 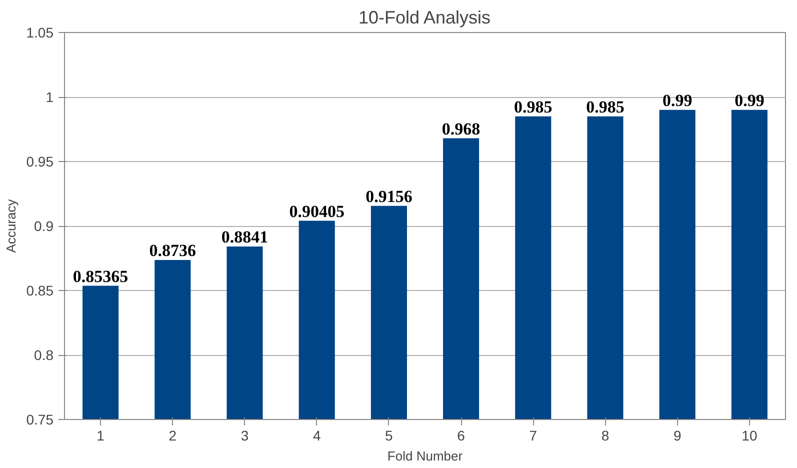 What do you see at coordinates (425, 456) in the screenshot?
I see `x-axis-title: Fold Number` at bounding box center [425, 456].